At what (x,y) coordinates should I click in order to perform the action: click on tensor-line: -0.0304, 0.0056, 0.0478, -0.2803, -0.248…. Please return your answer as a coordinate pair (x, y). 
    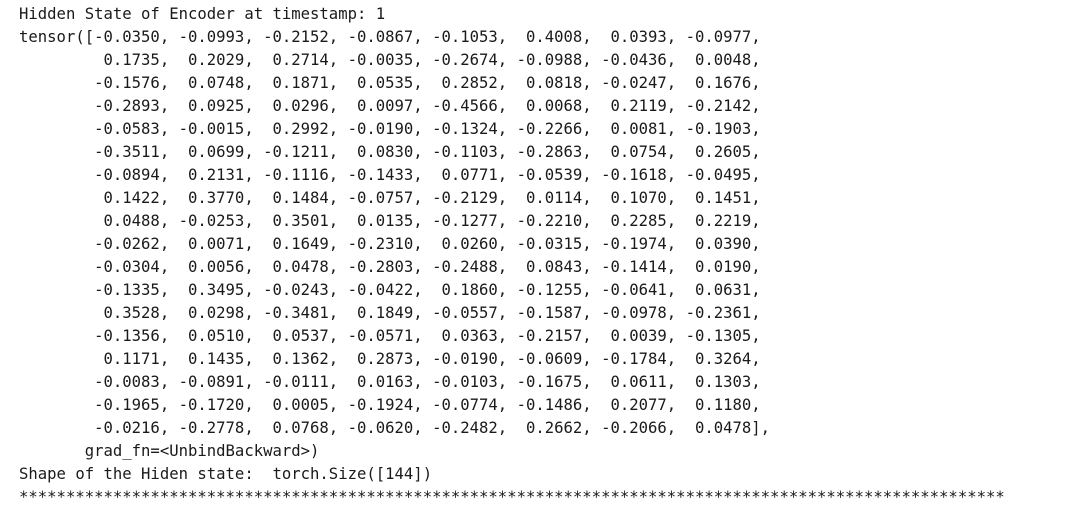
    Looking at the image, I should click on (390, 267).